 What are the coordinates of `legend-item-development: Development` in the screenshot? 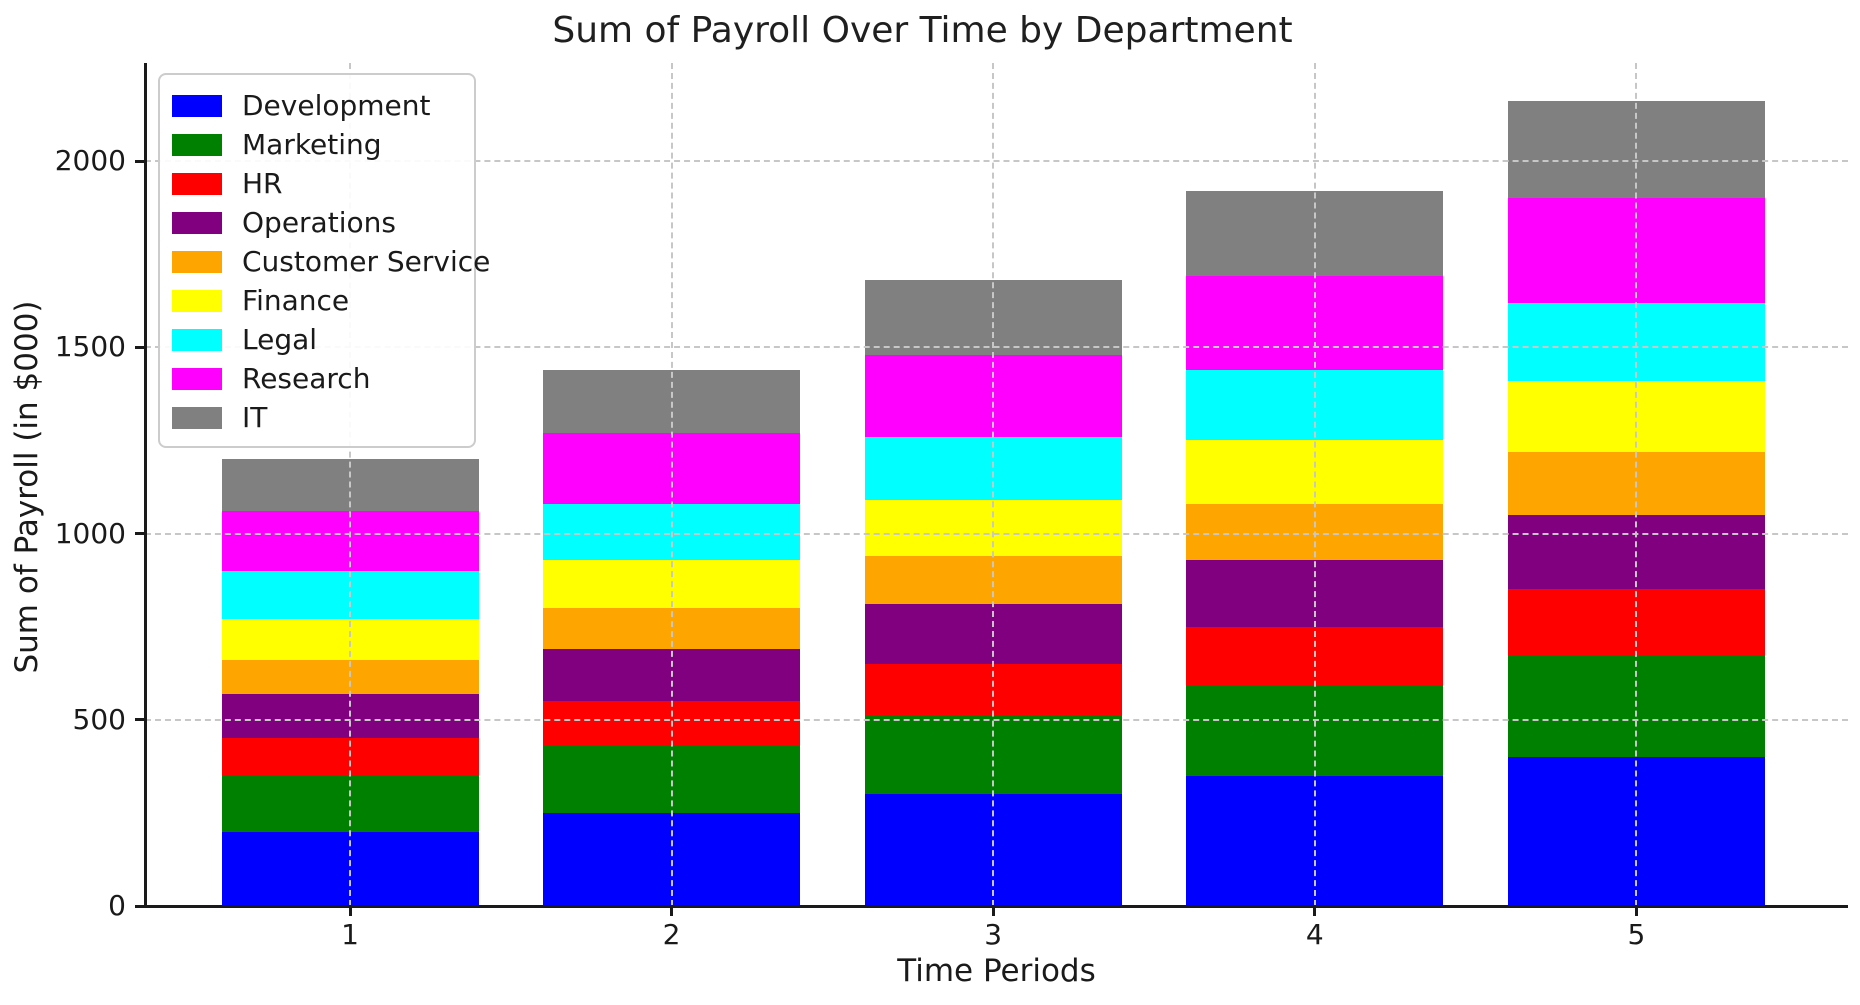 It's located at (317, 105).